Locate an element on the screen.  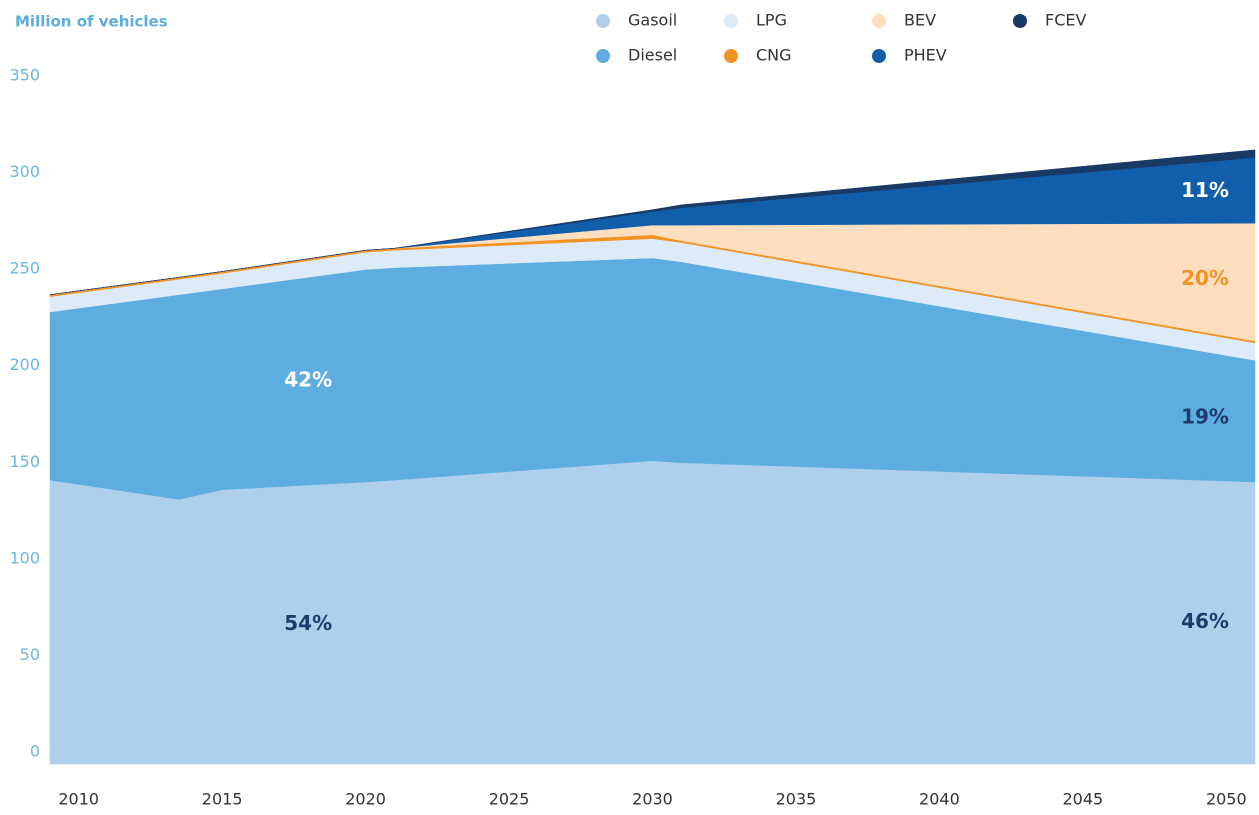
legend-label: Diesel is located at coordinates (652, 55).